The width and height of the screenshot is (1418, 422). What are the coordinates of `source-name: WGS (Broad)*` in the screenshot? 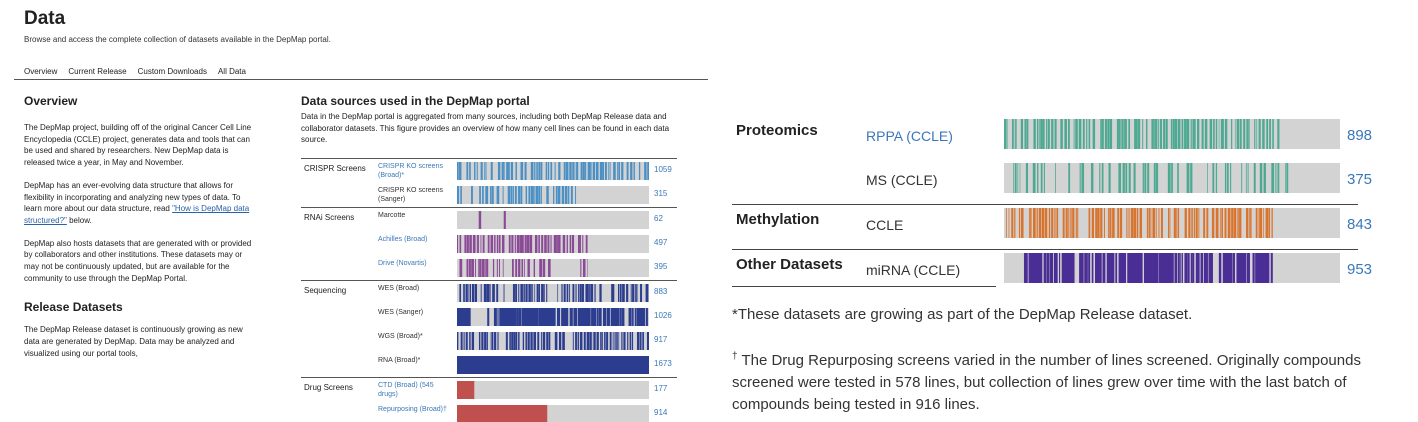 It's located at (400, 336).